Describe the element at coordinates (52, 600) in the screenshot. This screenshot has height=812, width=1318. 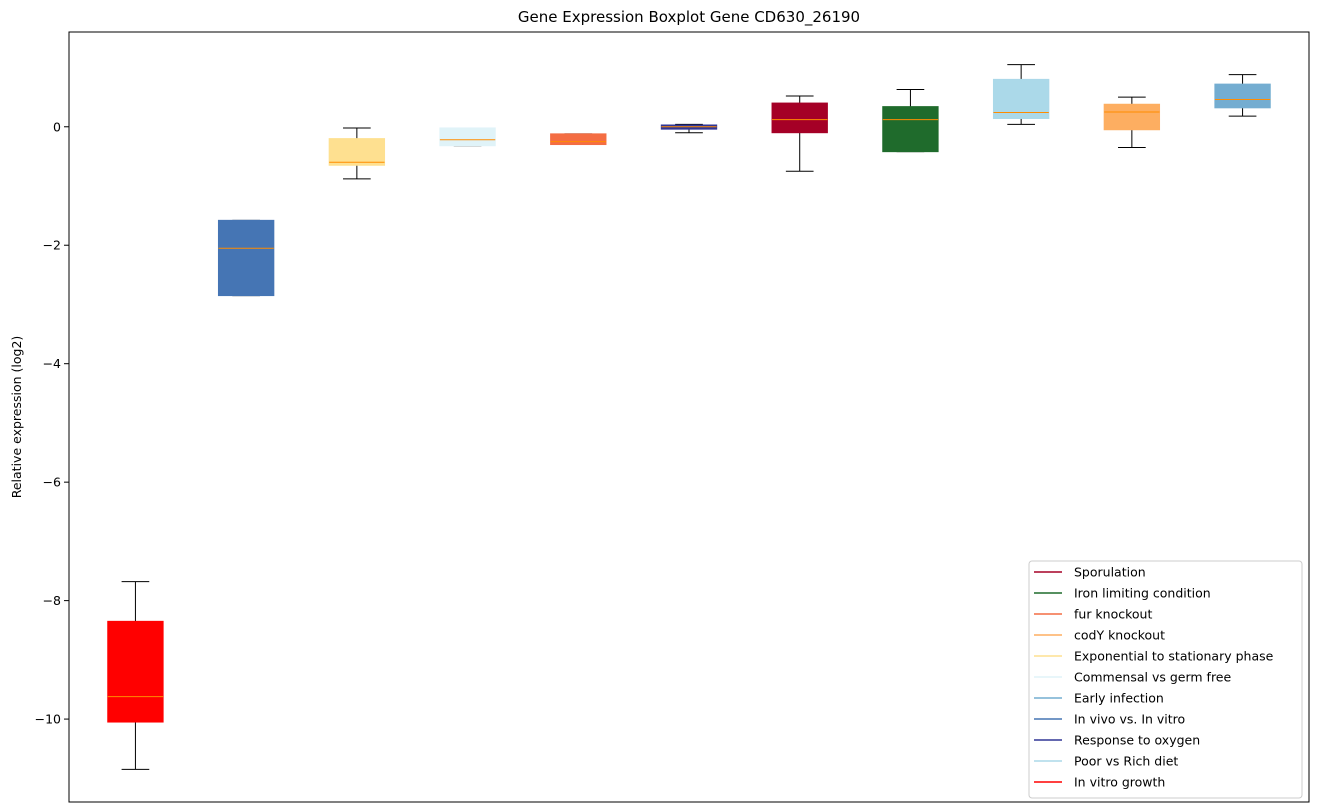
I see `y-tick-label: −8` at that location.